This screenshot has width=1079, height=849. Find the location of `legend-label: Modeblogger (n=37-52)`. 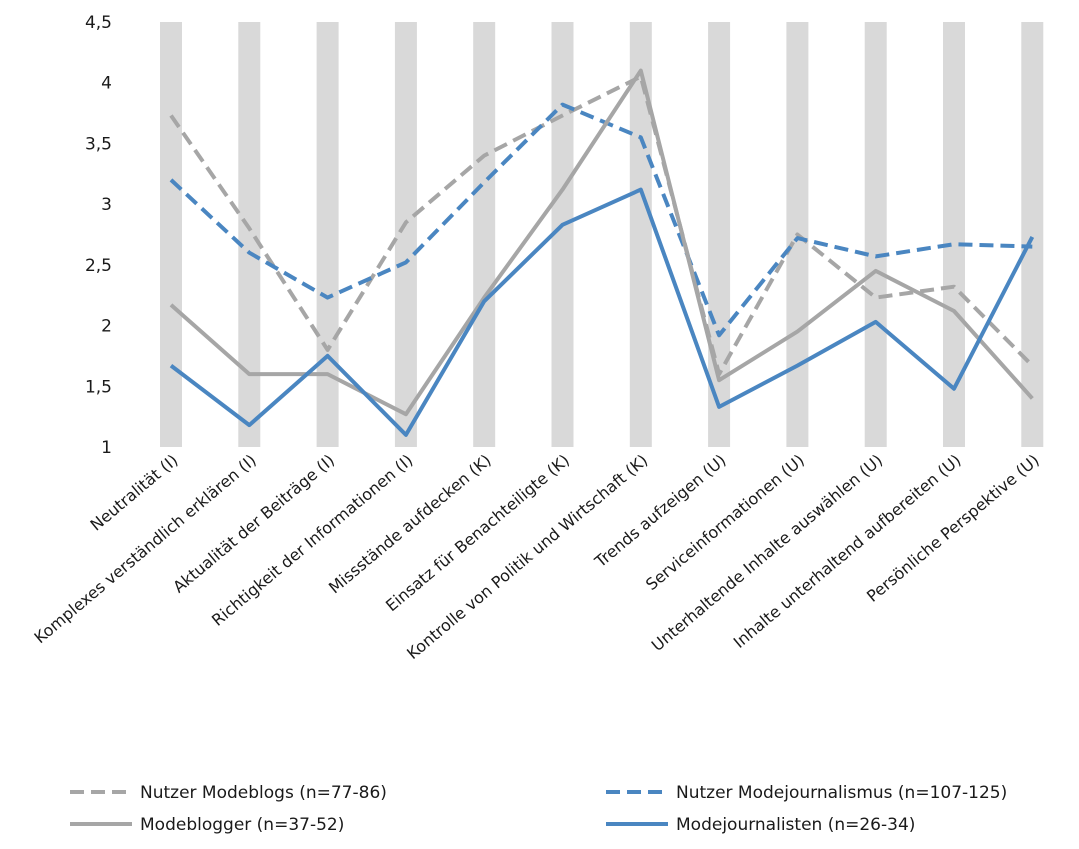

legend-label: Modeblogger (n=37-52) is located at coordinates (242, 825).